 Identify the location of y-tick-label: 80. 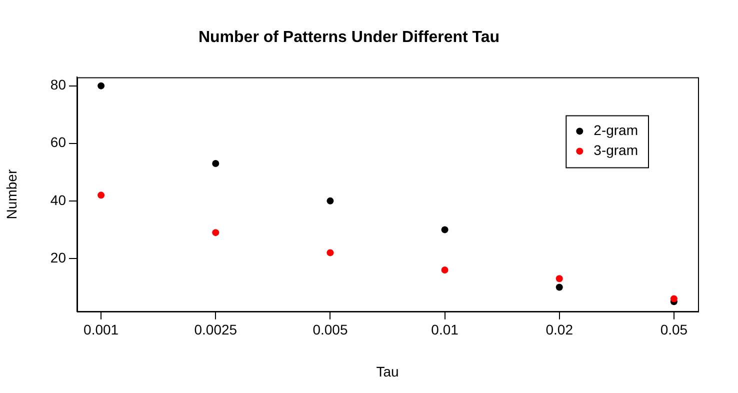
(58, 84).